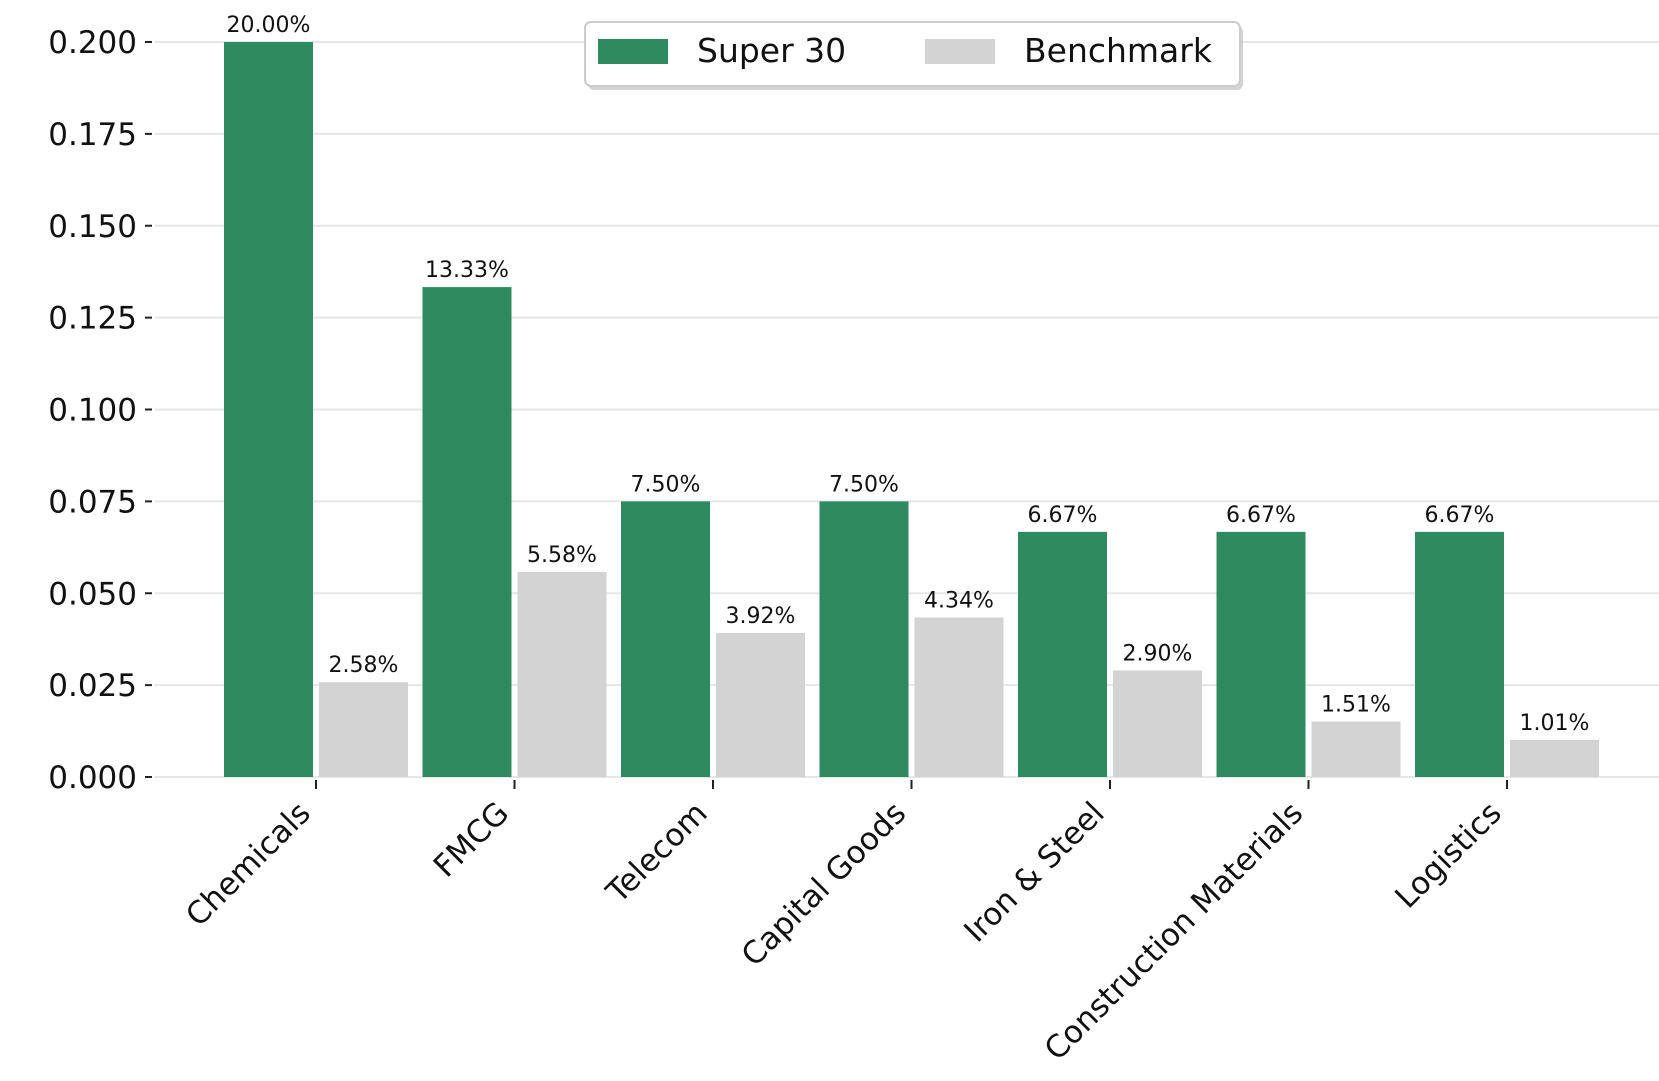 Image resolution: width=1659 pixels, height=1081 pixels. Describe the element at coordinates (824, 884) in the screenshot. I see `xtick-label: Capital Goods` at that location.